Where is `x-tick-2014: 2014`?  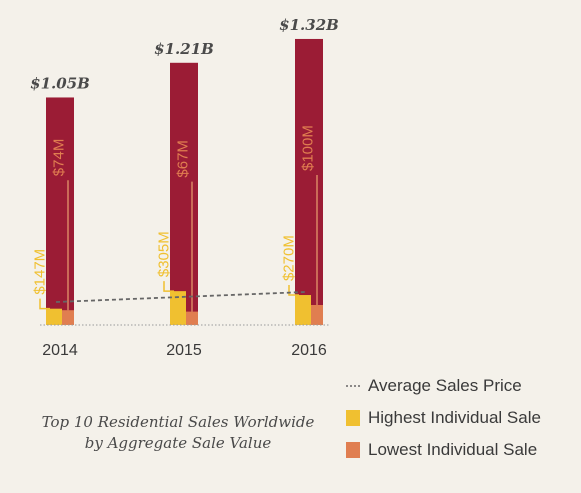
x-tick-2014: 2014 is located at coordinates (60, 350).